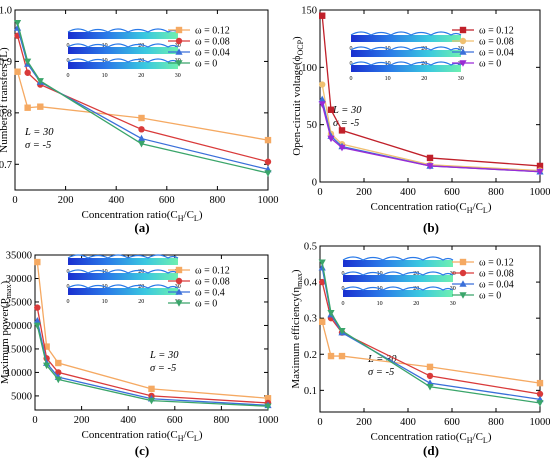 This screenshot has width=550, height=472. What do you see at coordinates (5, 100) in the screenshot?
I see `y-axis-label: Number of transfers (L)` at bounding box center [5, 100].